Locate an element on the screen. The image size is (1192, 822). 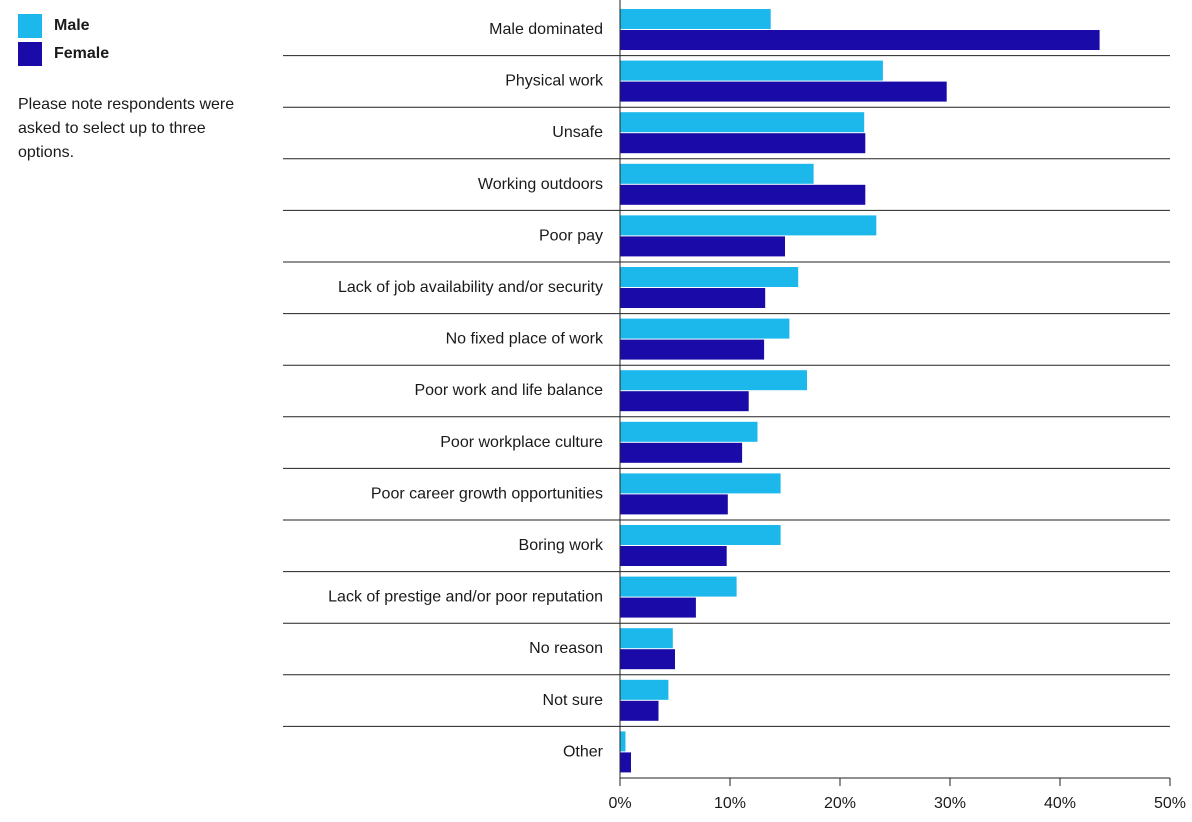
legend-swatch-male is located at coordinates (30, 26).